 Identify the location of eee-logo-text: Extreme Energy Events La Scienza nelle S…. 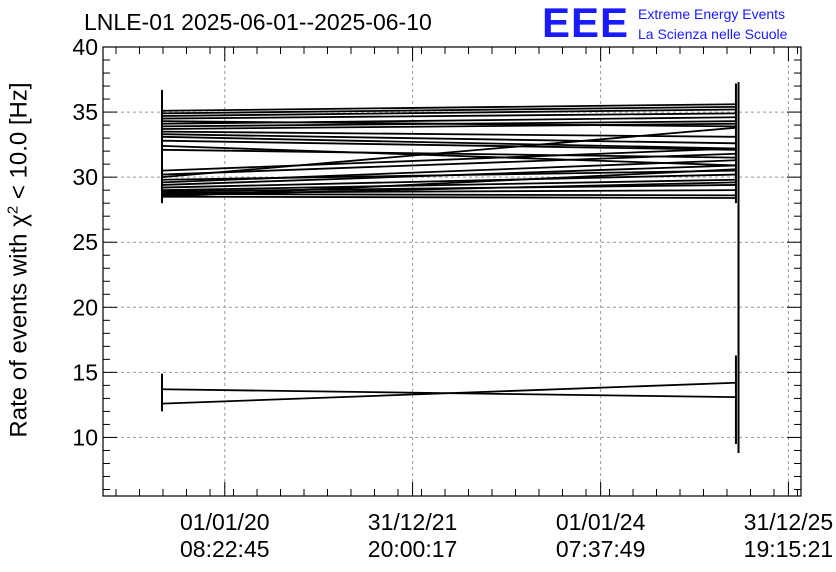
(712, 24).